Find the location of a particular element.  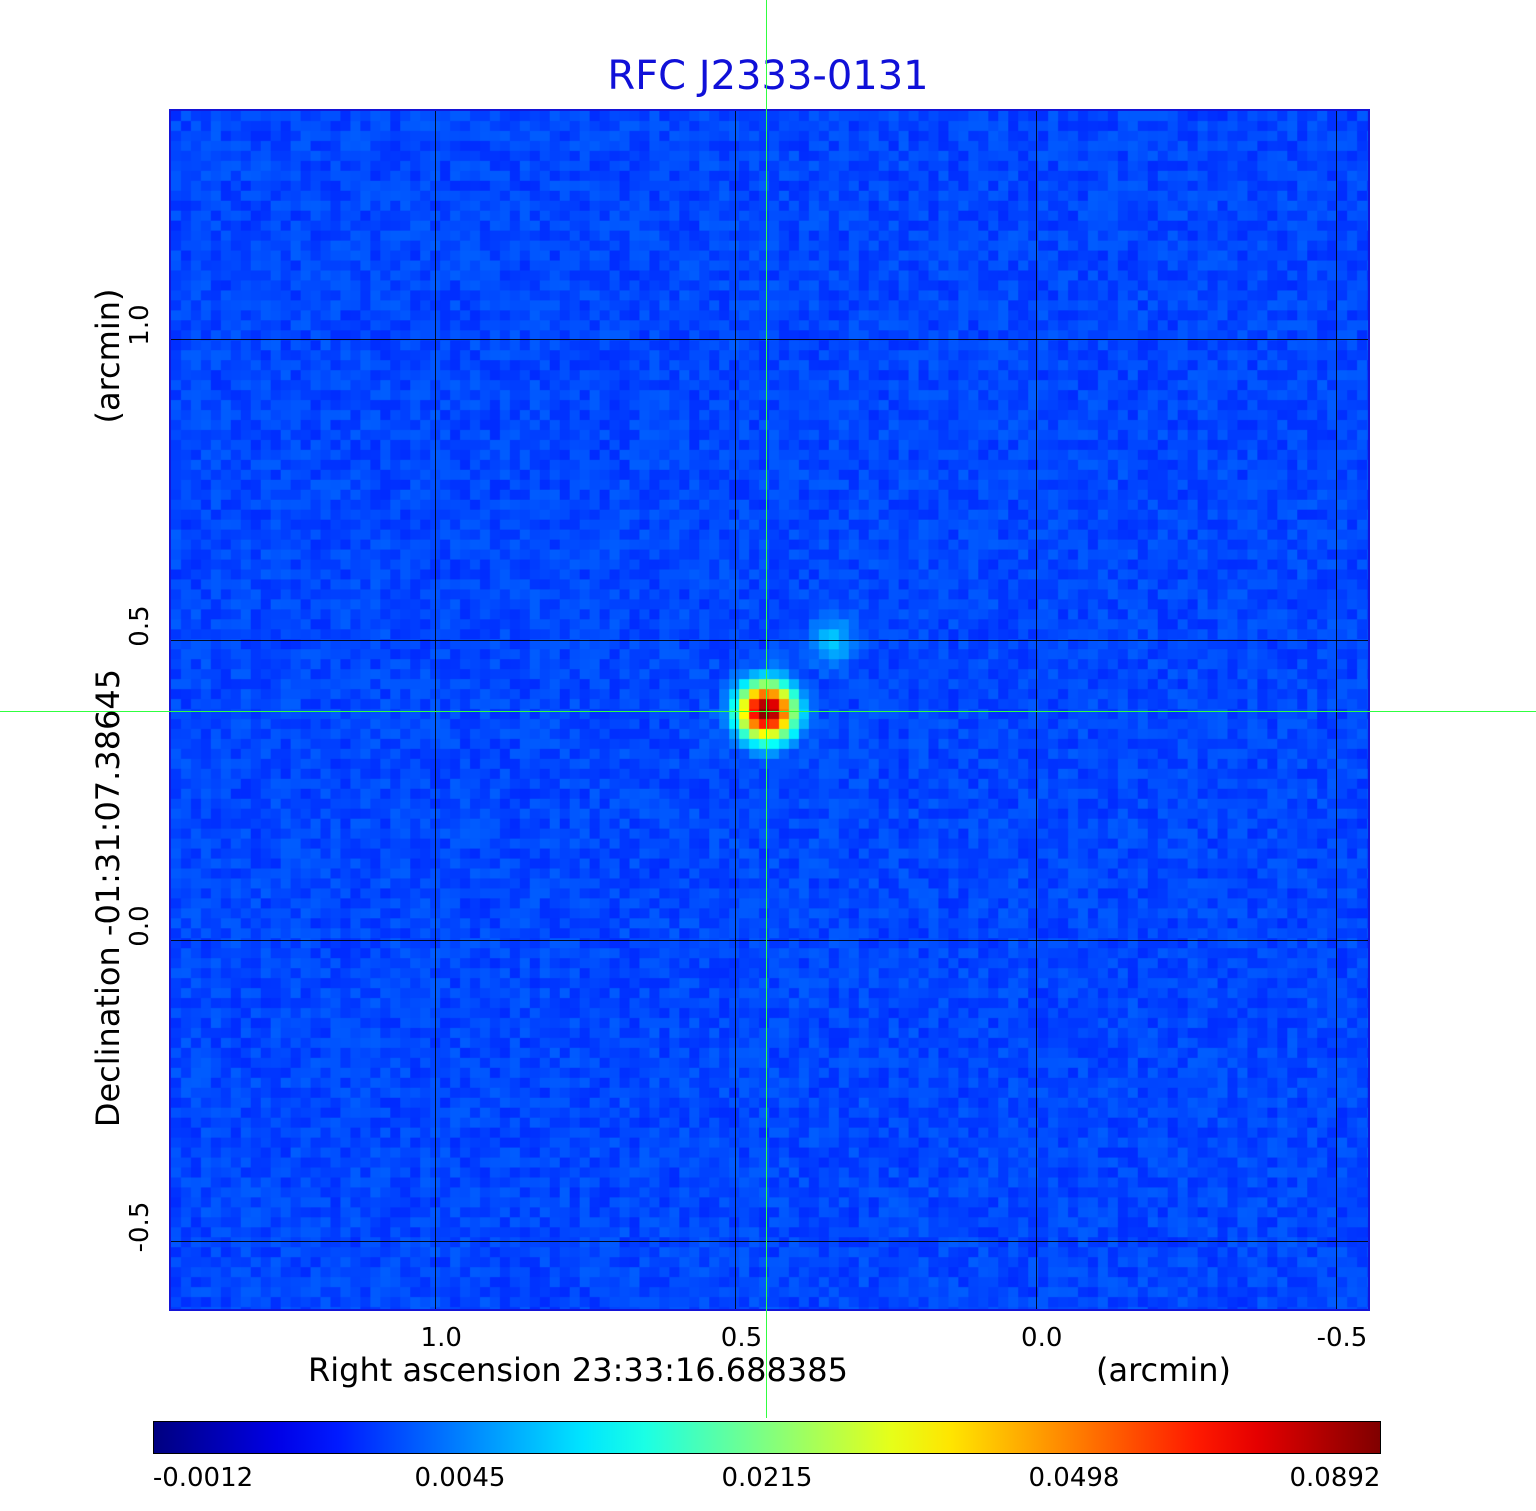

colorbar is located at coordinates (767, 1437).